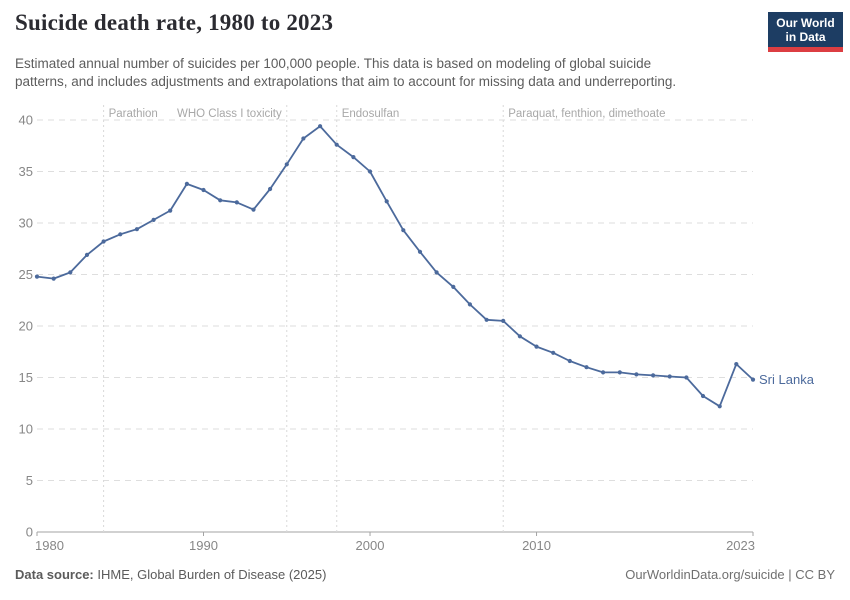 Image resolution: width=850 pixels, height=600 pixels. Describe the element at coordinates (453, 286) in the screenshot. I see `data-point-2005` at that location.